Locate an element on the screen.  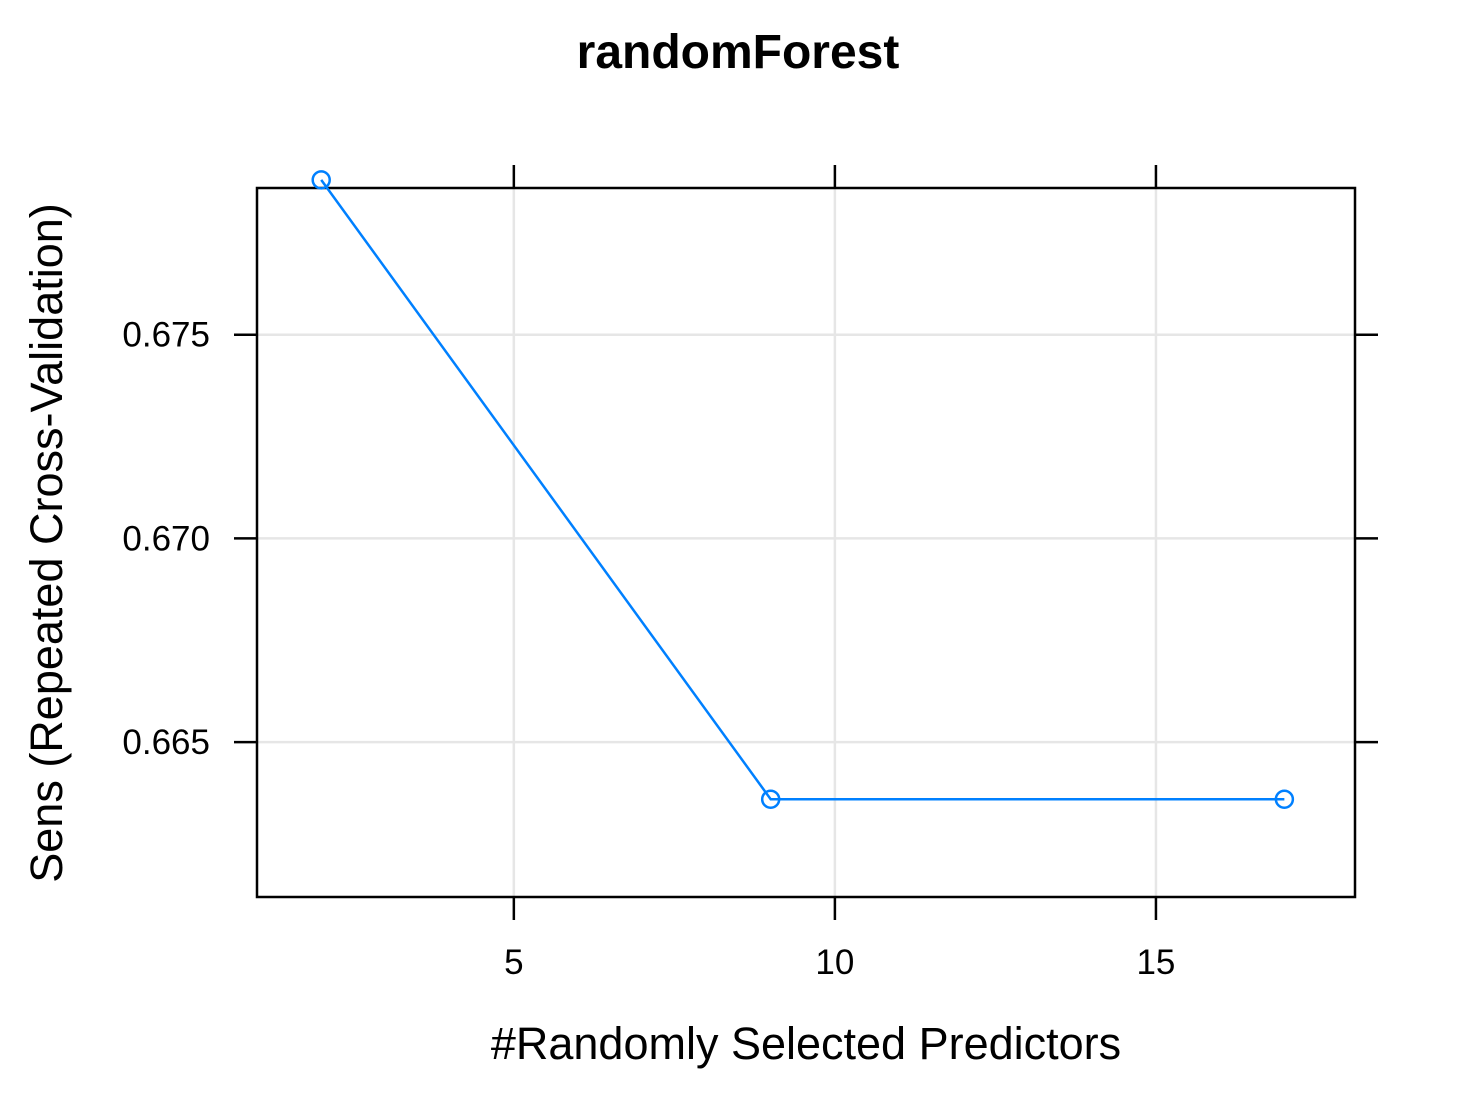
x-tick-label: 5 is located at coordinates (513, 962).